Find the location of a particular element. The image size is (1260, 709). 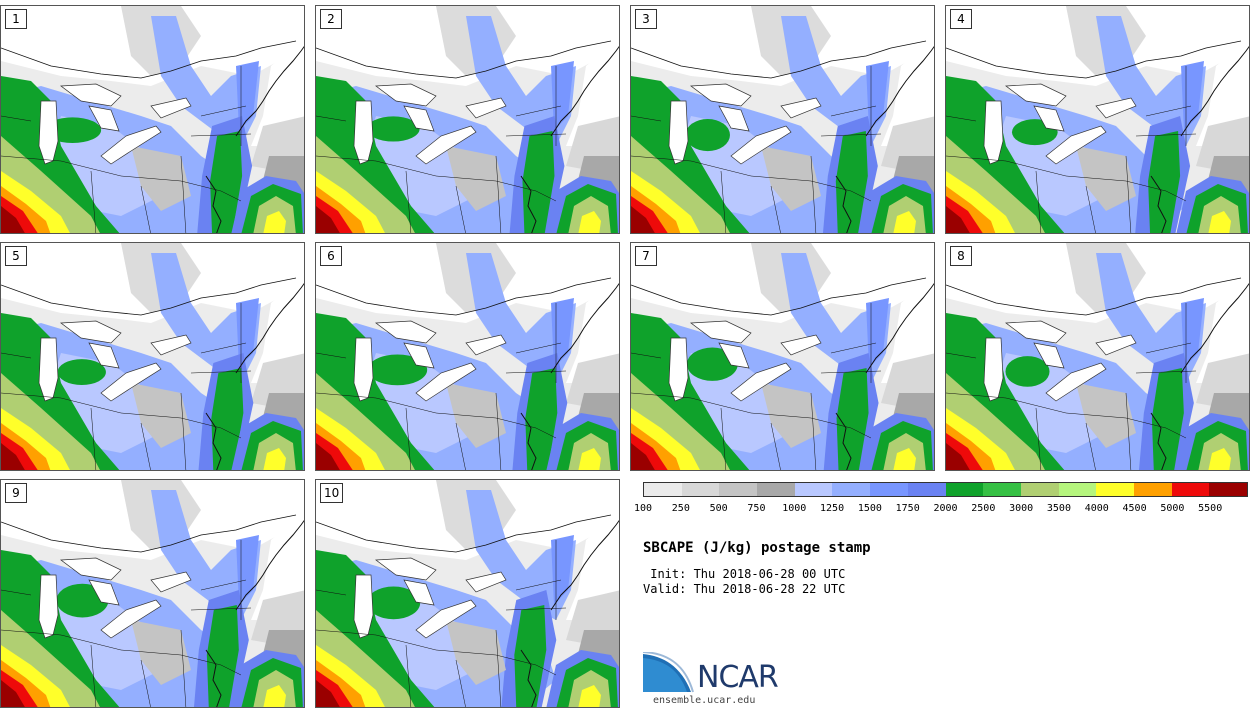

member-panel: 3 is located at coordinates (782, 119).